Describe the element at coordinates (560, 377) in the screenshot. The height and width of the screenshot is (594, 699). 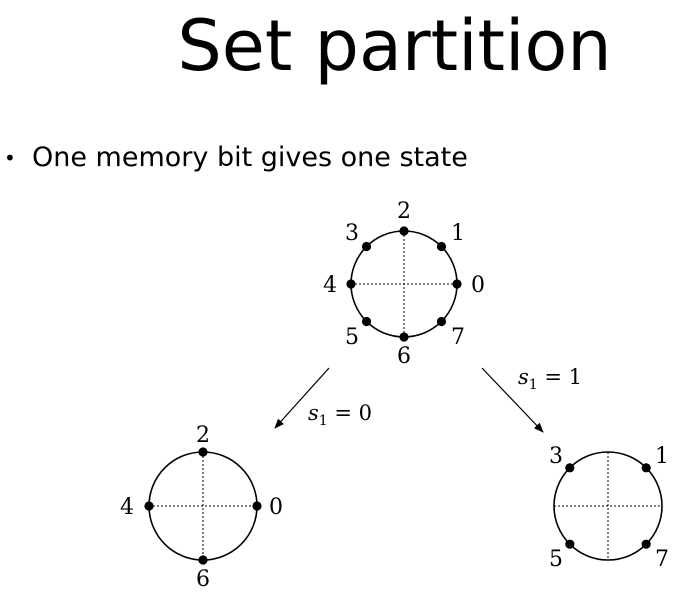
I see `edge-right-rest: = 1` at that location.